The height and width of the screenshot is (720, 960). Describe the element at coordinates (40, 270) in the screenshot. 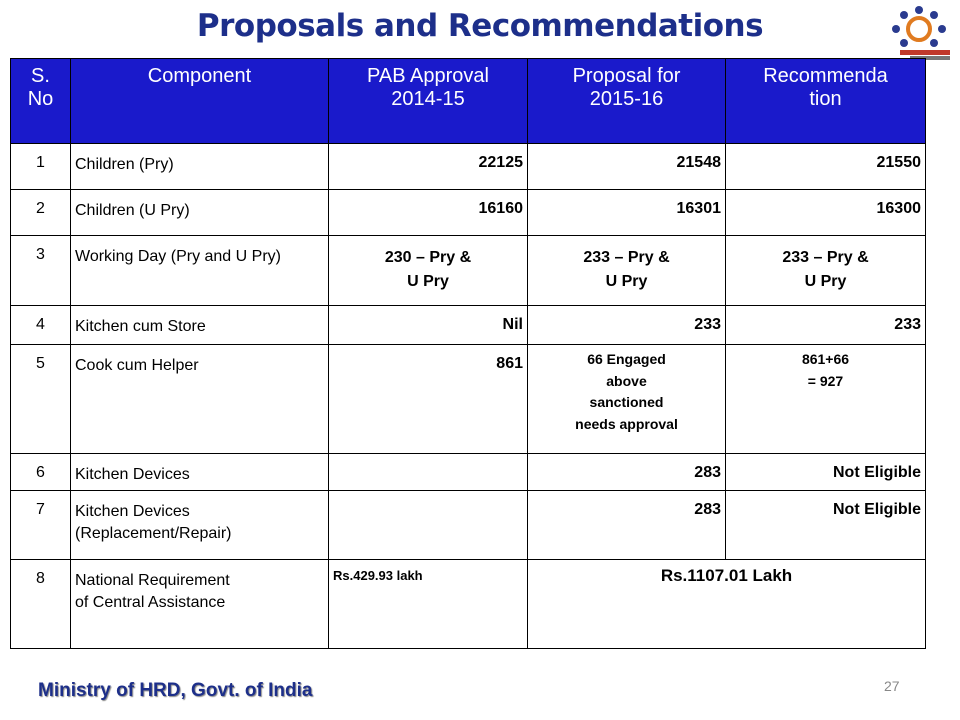

I see `cell-no: 3` at that location.